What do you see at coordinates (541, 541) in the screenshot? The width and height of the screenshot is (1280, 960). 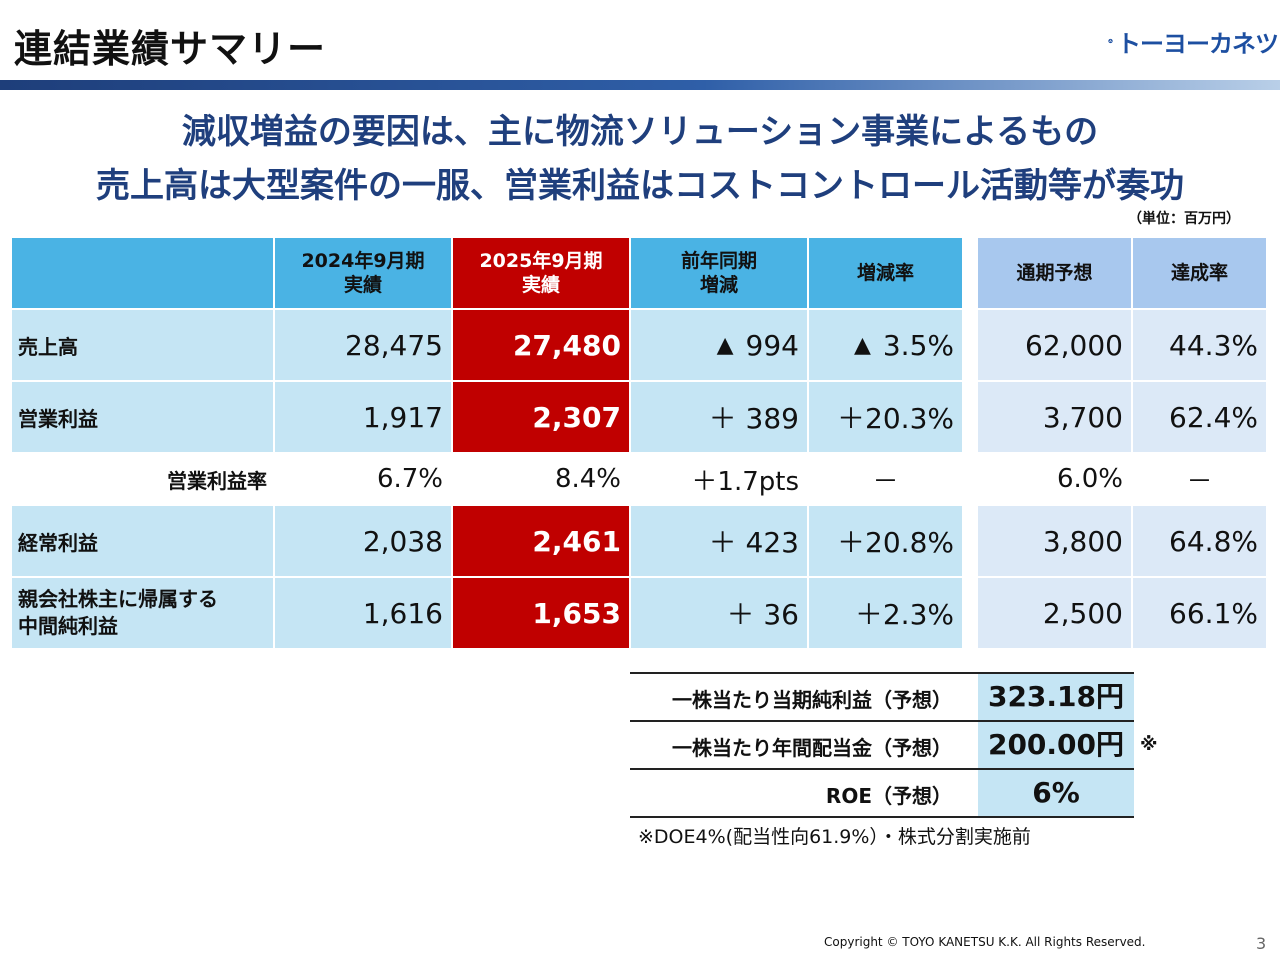 I see `ordinary-profit-current: 2,461` at bounding box center [541, 541].